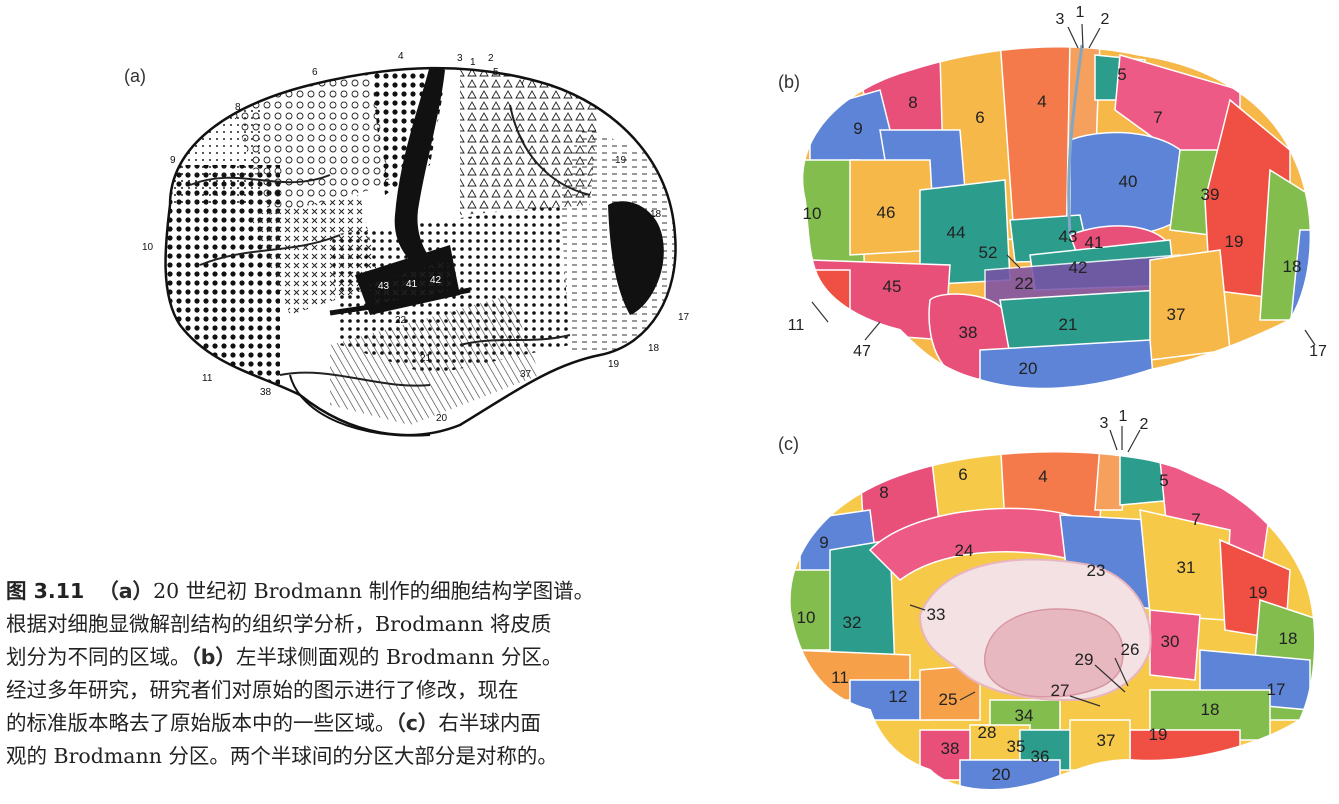 This screenshot has height=804, width=1339. Describe the element at coordinates (401, 56) in the screenshot. I see `region-number: 4` at that location.